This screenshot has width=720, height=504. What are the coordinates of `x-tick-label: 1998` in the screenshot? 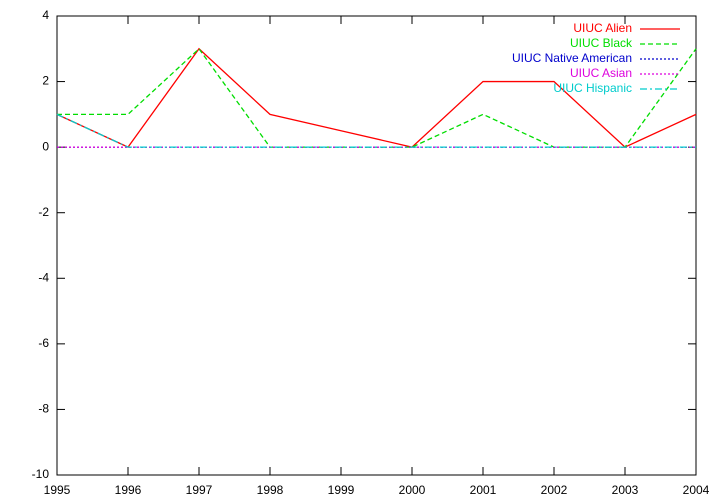 It's located at (270, 490).